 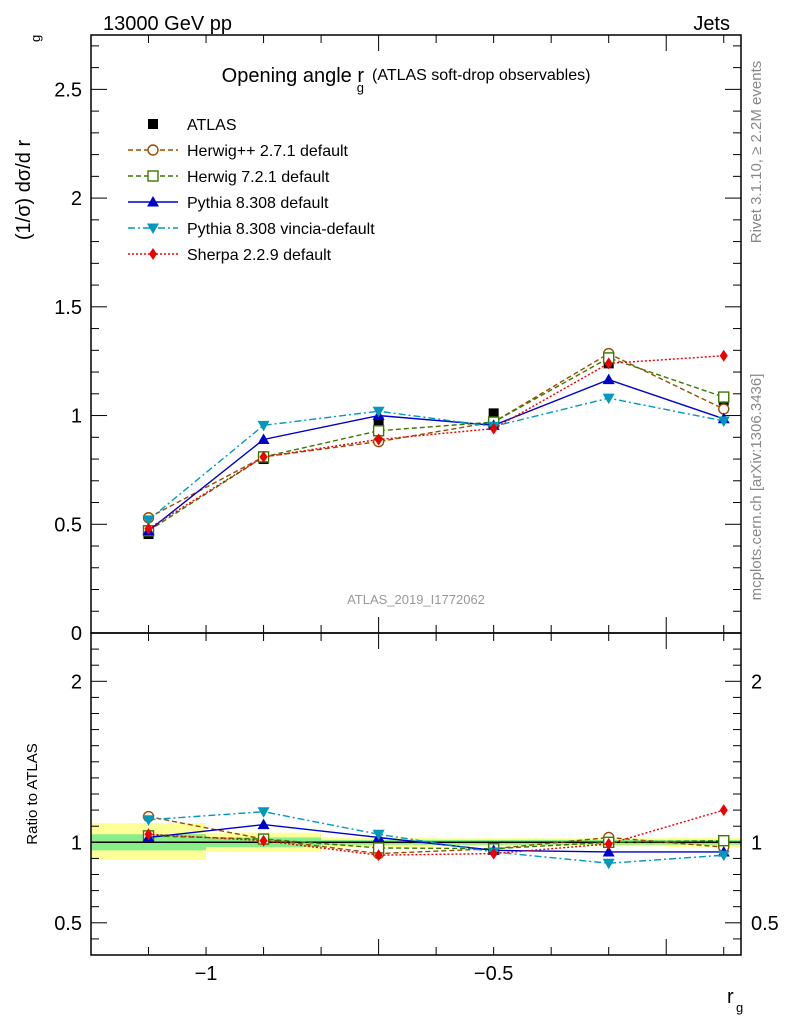 I want to click on ratio-y-tick-label-right: 0.5, so click(x=765, y=924).